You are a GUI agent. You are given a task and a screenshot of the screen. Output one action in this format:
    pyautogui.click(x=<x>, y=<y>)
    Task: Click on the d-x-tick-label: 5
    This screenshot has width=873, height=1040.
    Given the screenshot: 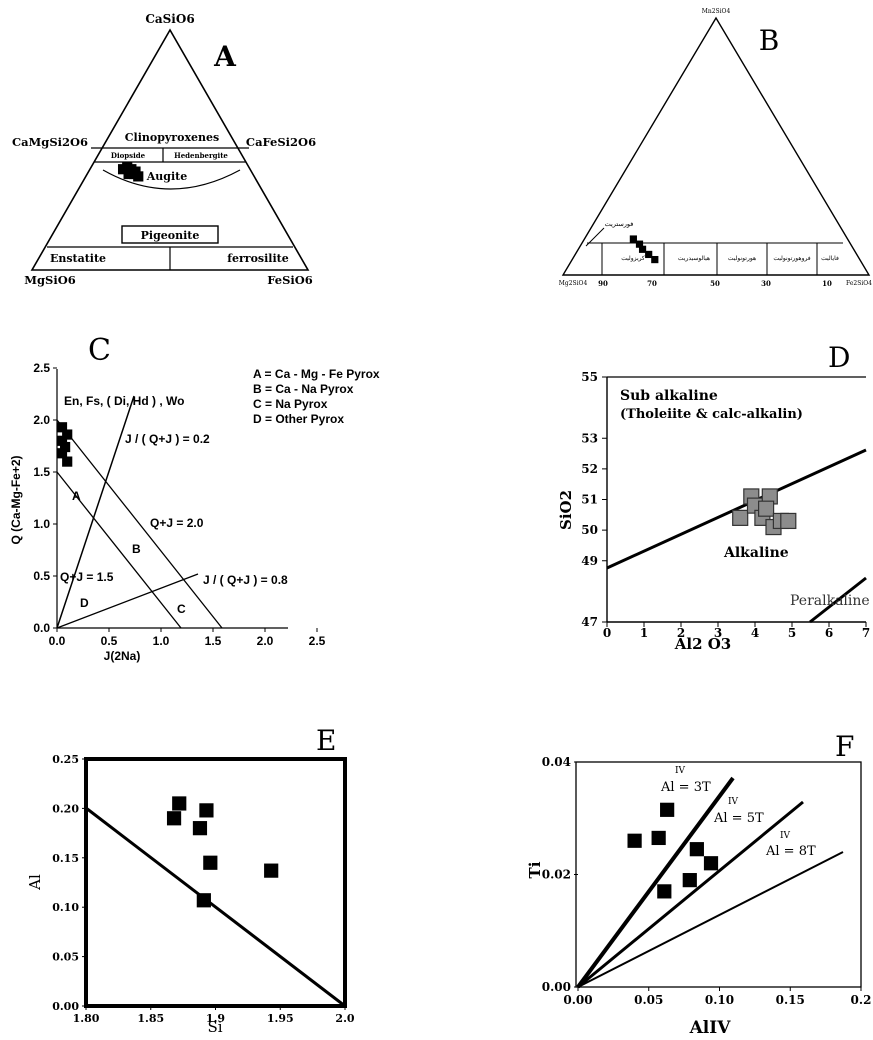 What is the action you would take?
    pyautogui.click(x=792, y=633)
    